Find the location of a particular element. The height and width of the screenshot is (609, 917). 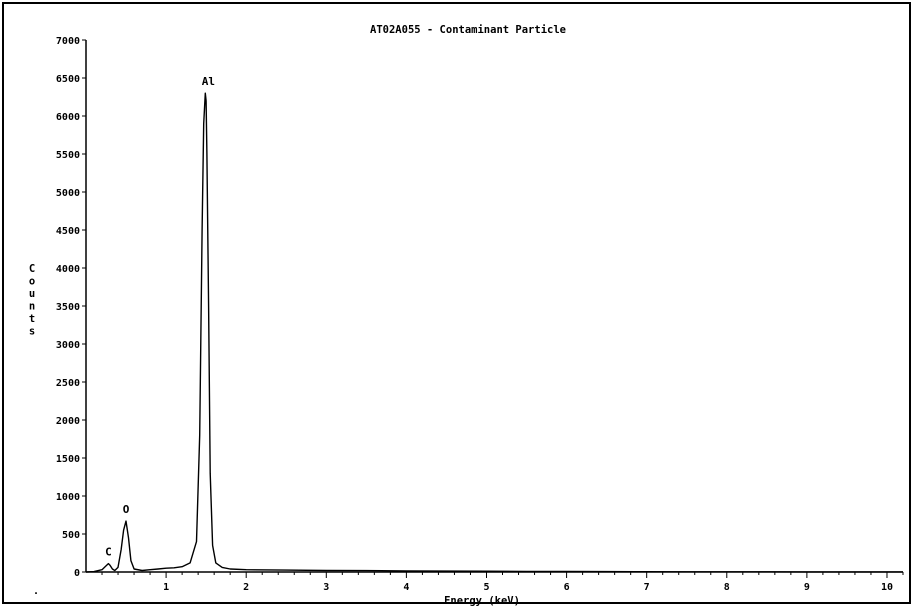

y-tick-label: 4500 is located at coordinates (68, 231).